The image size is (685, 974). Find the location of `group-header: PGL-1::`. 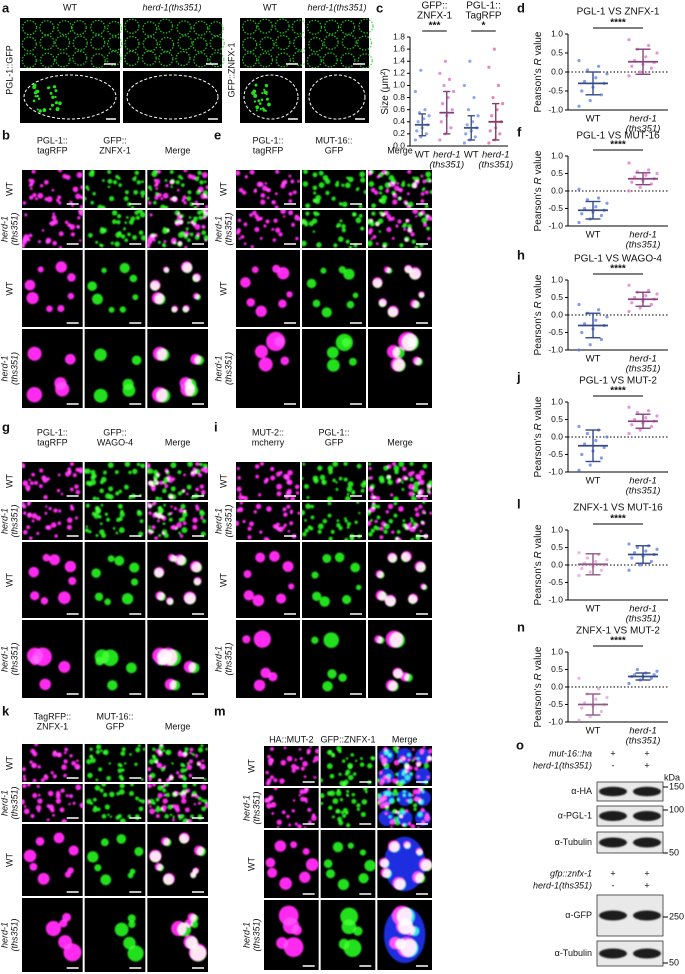

group-header: PGL-1:: is located at coordinates (483, 6).